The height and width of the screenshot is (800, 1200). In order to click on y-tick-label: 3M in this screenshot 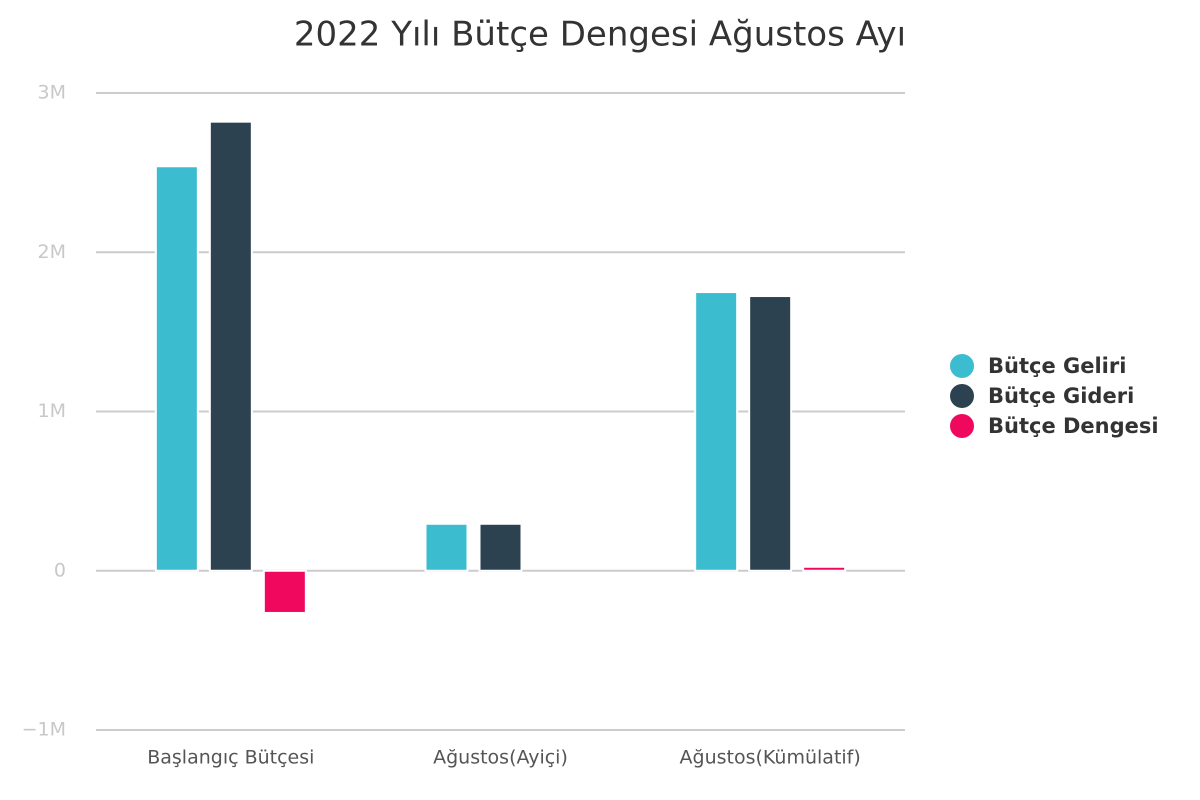, I will do `click(52, 93)`.